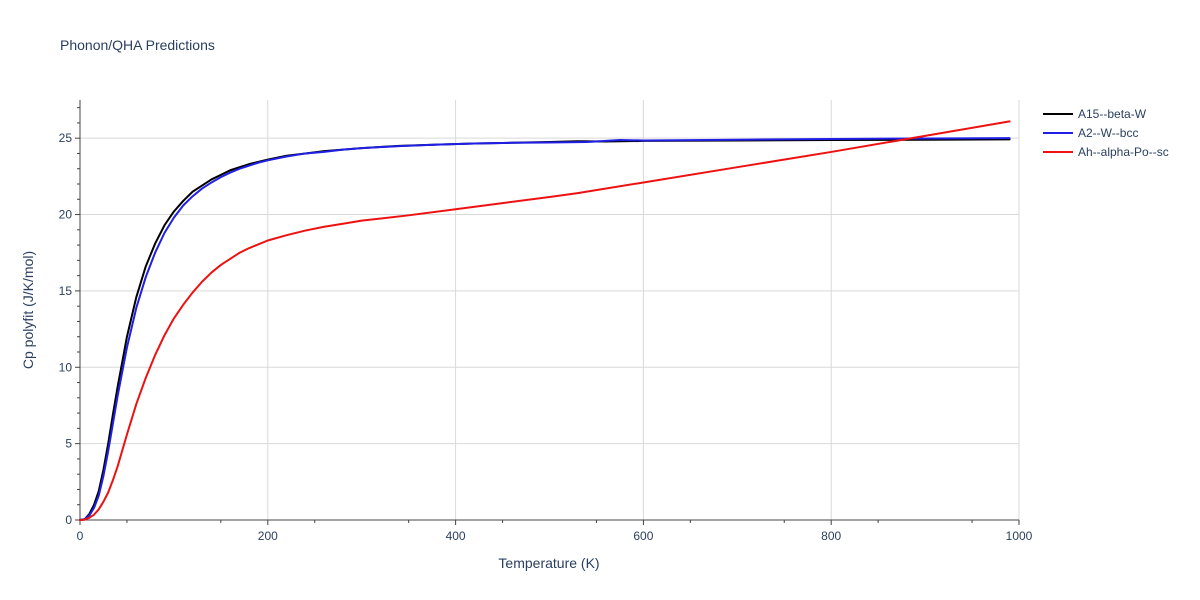 The height and width of the screenshot is (600, 1200). Describe the element at coordinates (548, 563) in the screenshot. I see `x-axis-title: Temperature (K)` at that location.